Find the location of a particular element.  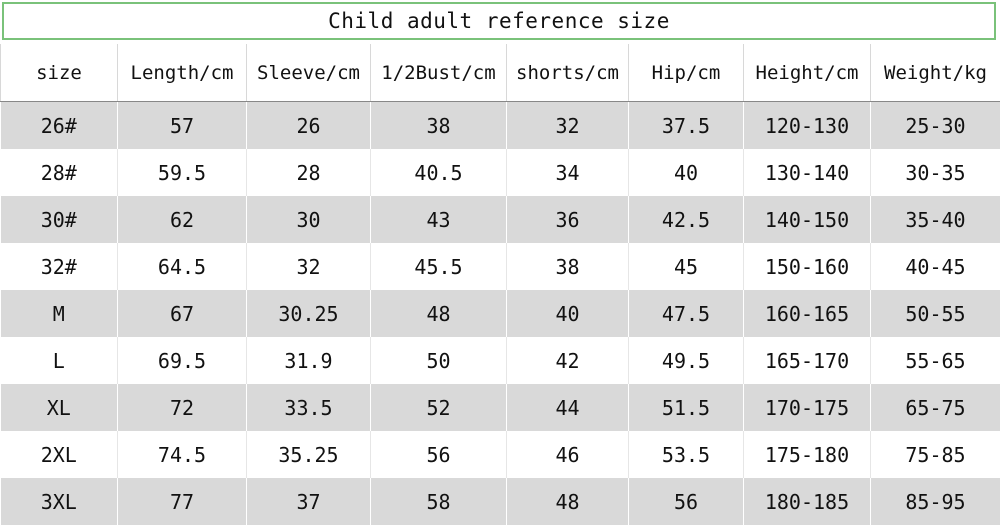

table-cell: 30.25 is located at coordinates (308, 313).